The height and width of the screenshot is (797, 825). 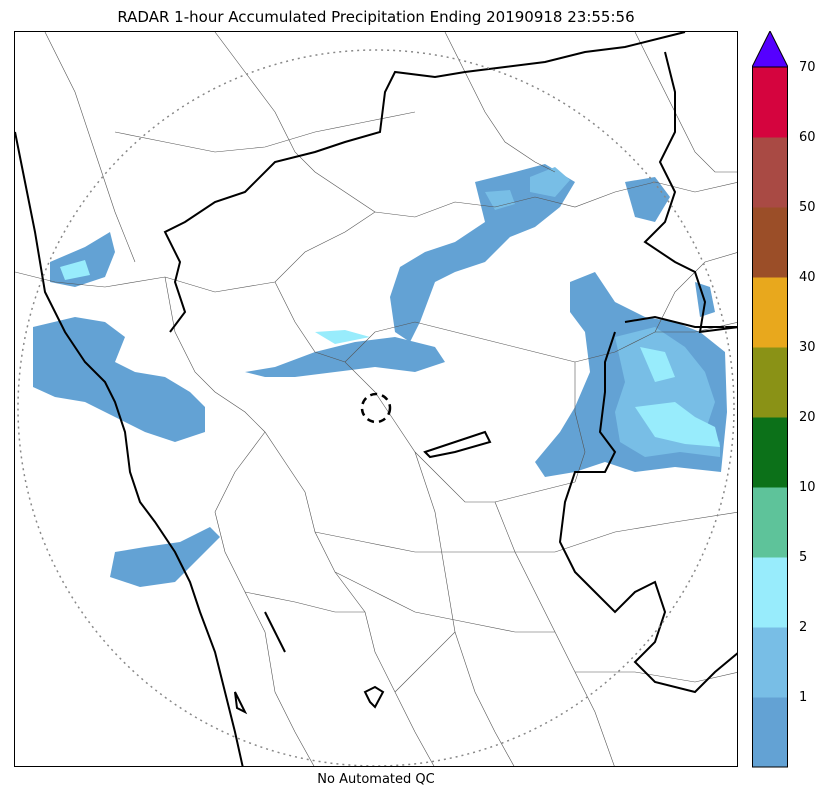 I want to click on radar-site-marker, so click(x=376, y=408).